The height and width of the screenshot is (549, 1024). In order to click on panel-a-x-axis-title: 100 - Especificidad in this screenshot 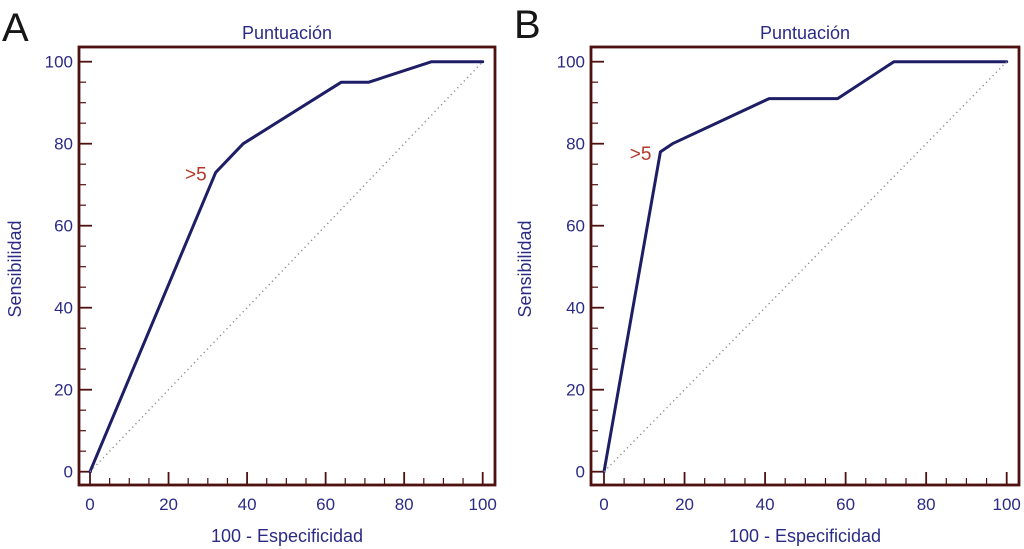, I will do `click(287, 536)`.